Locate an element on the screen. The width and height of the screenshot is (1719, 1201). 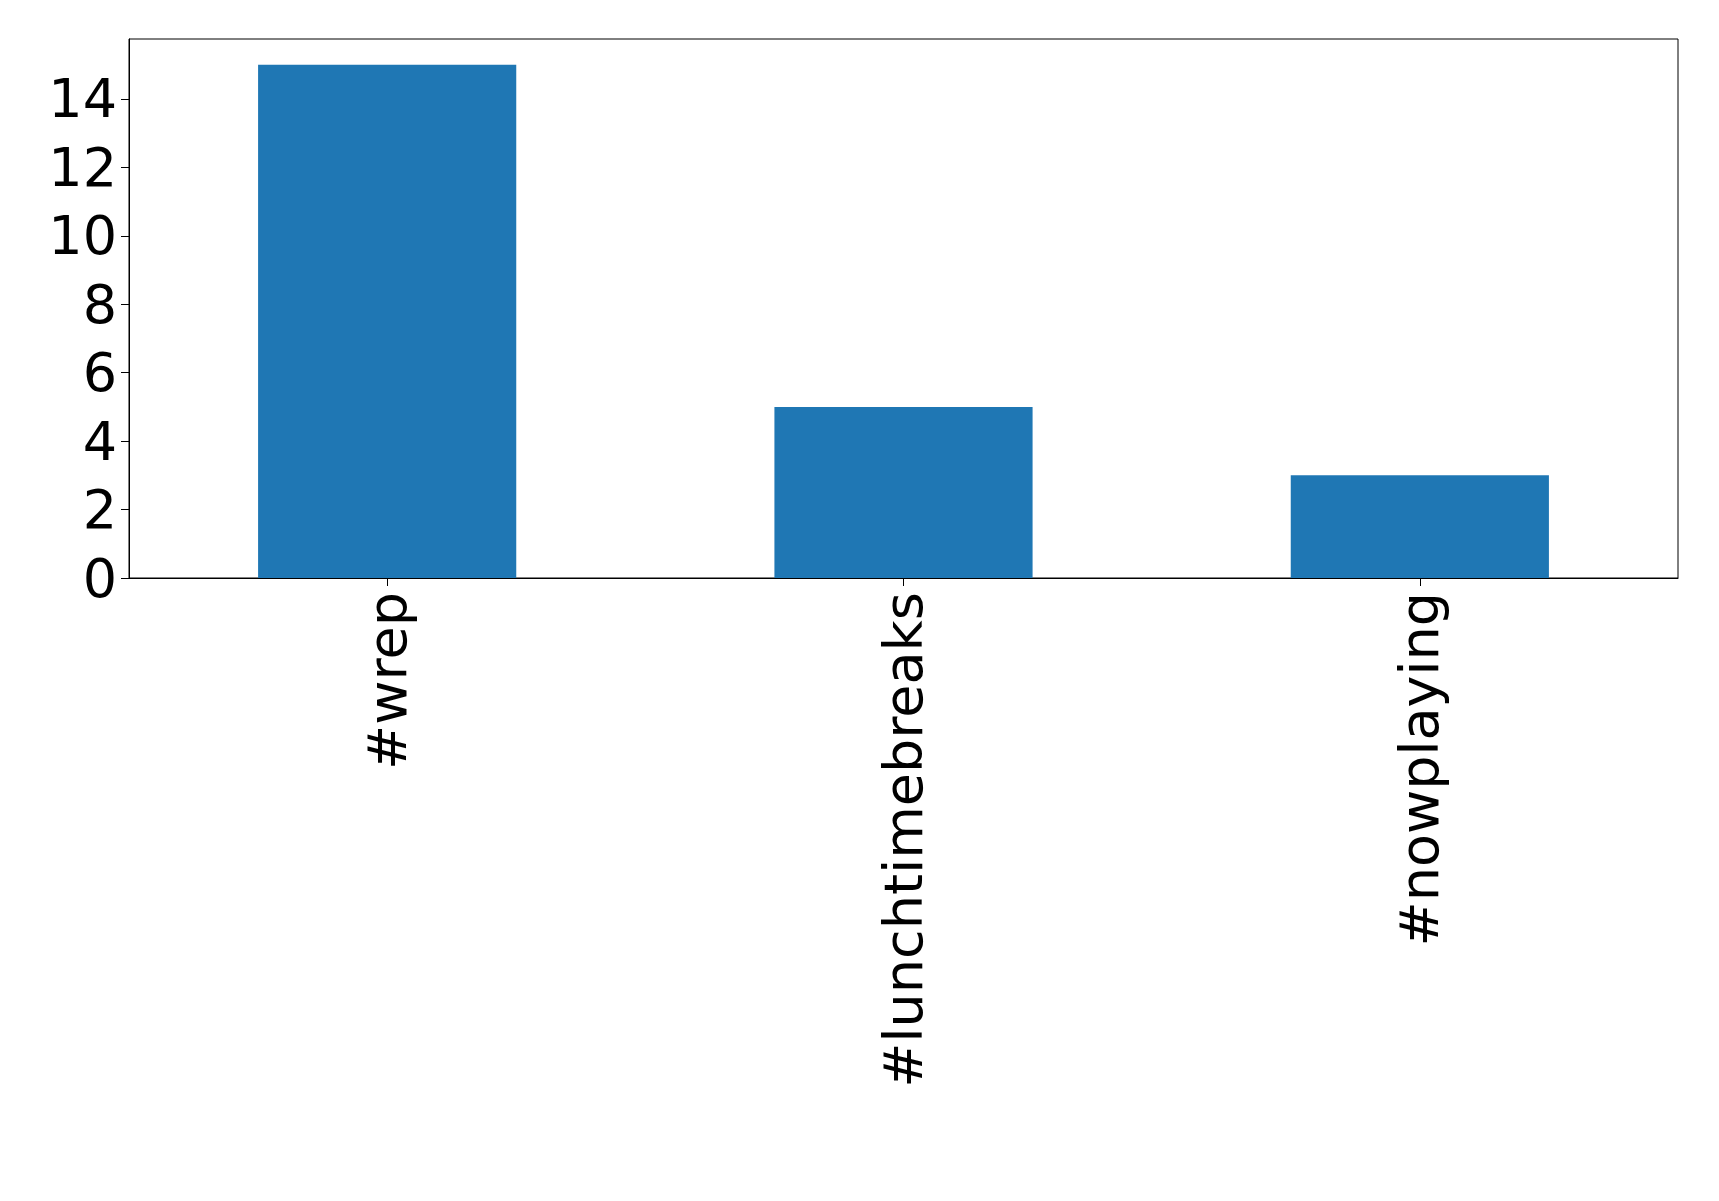
y-tick-label: 12 is located at coordinates (82, 167).